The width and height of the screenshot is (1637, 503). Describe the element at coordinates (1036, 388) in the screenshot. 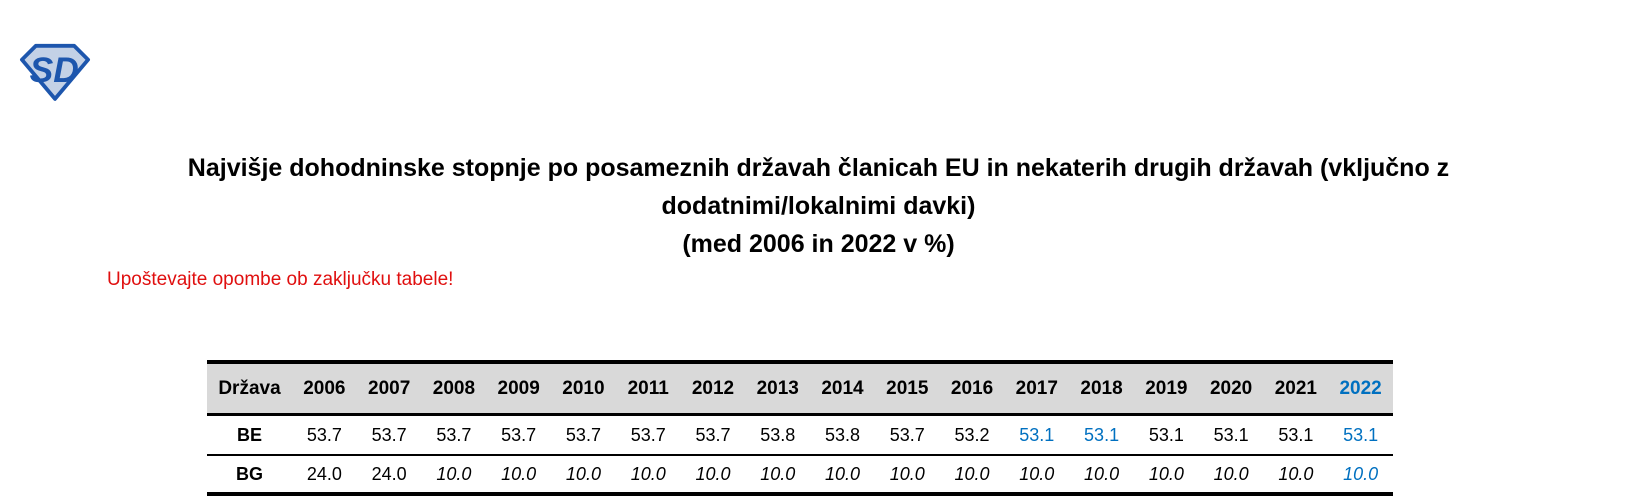

I see `column-header-year-2017: 2017` at that location.